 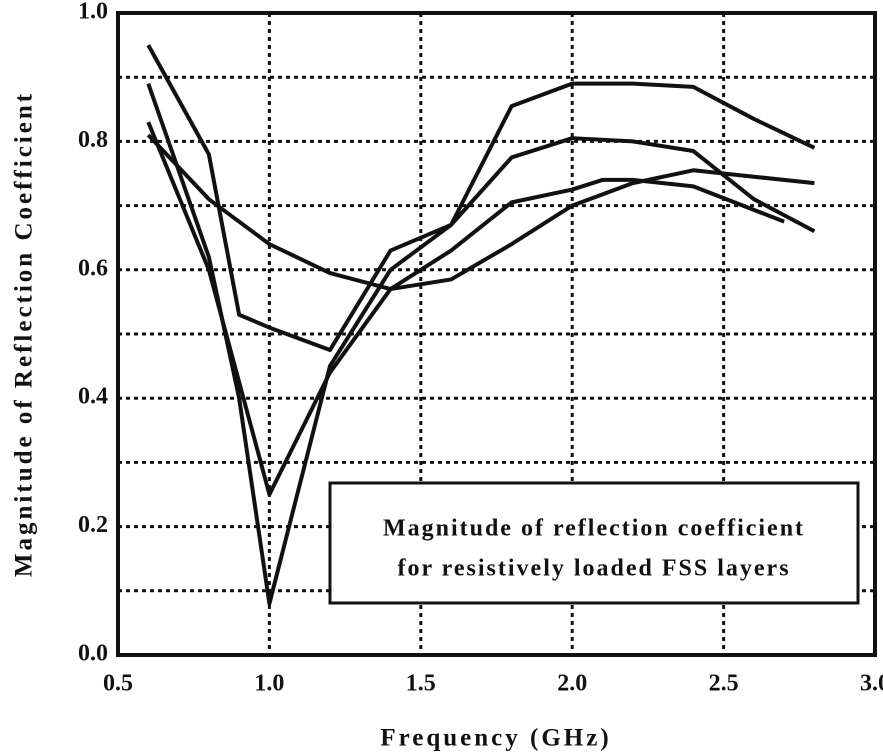 I want to click on x-tick-label: 0.5, so click(x=118, y=684).